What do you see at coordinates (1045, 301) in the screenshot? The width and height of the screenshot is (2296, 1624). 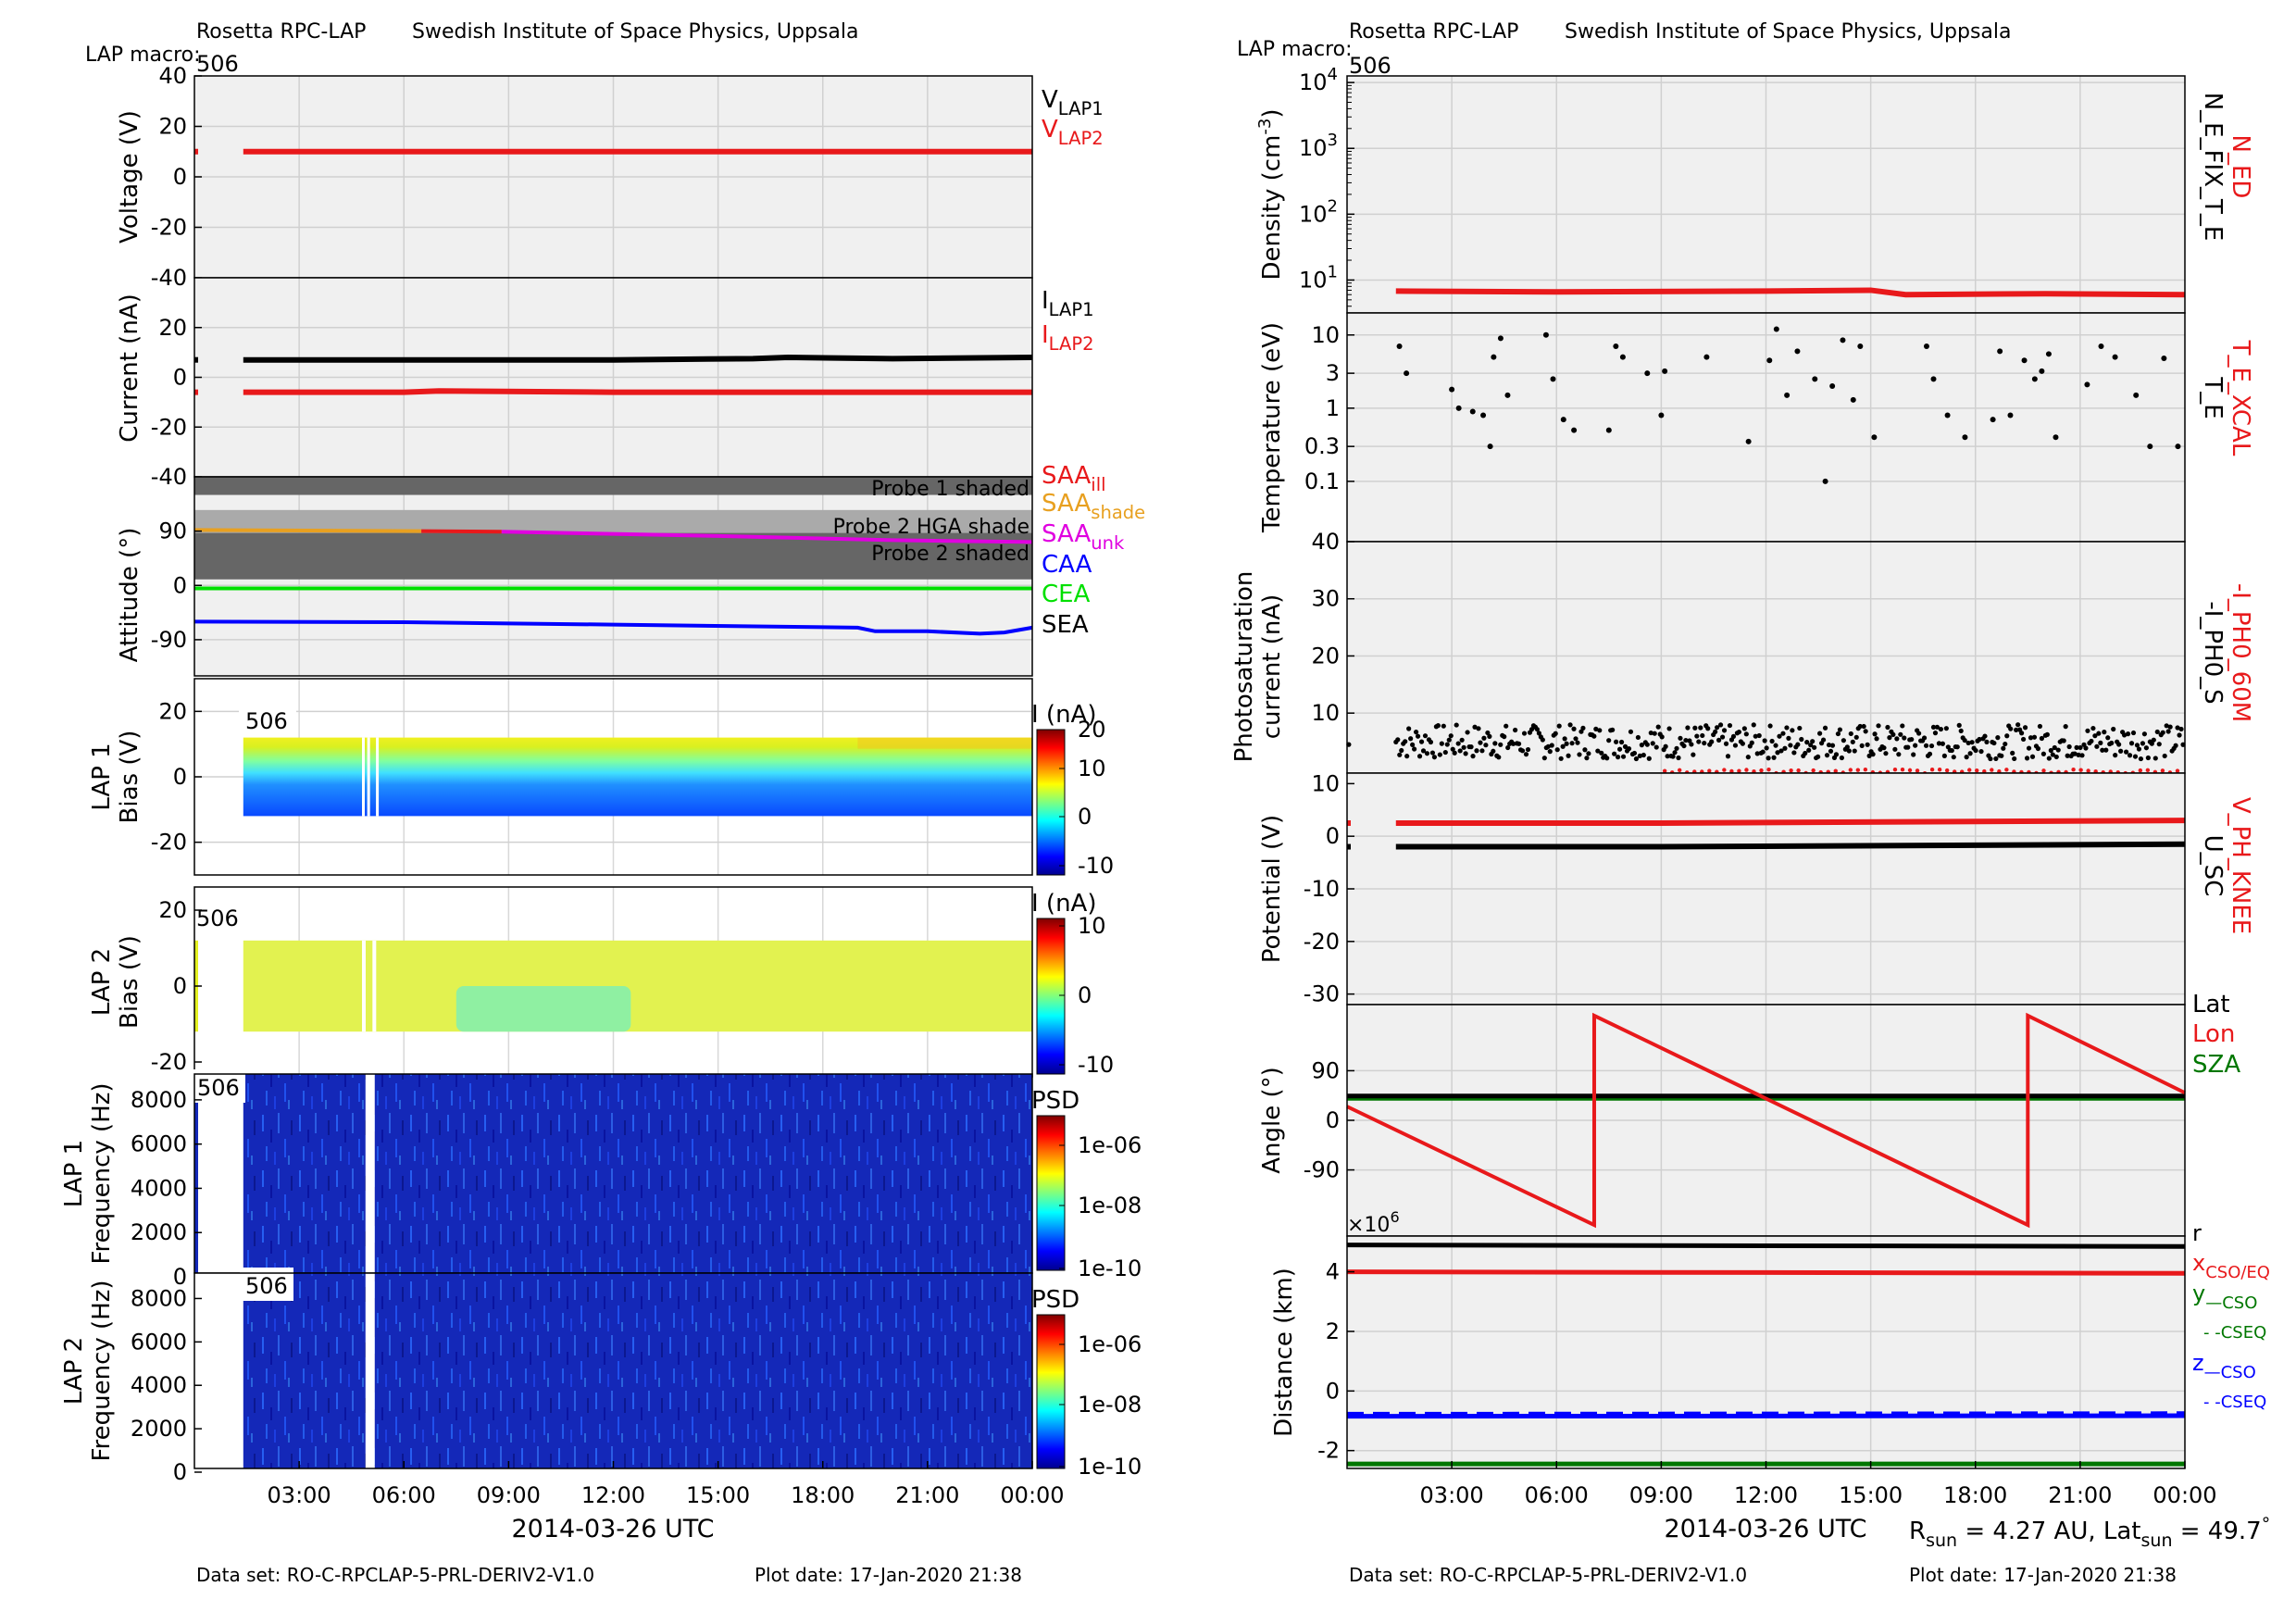 I see `legend-base: I` at bounding box center [1045, 301].